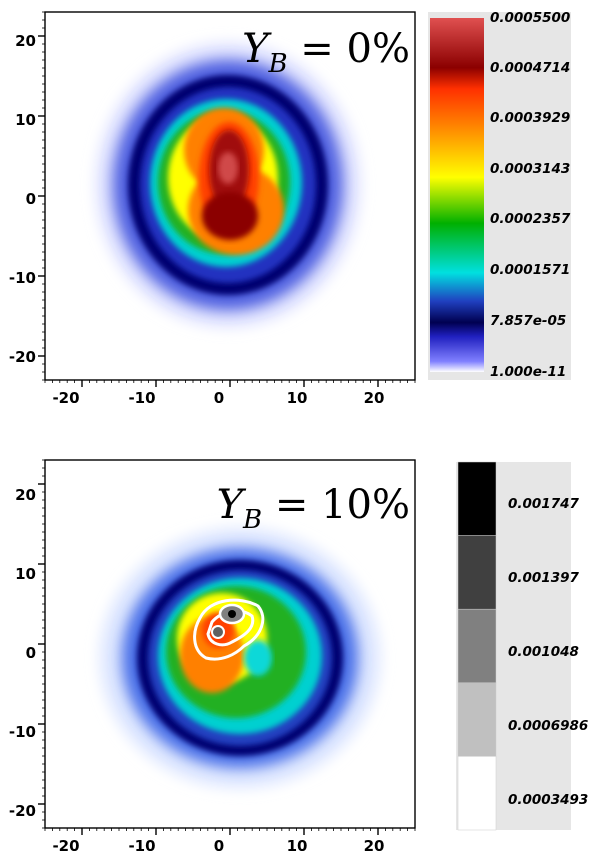  I want to click on colorbar-bottom, so click(477, 646).